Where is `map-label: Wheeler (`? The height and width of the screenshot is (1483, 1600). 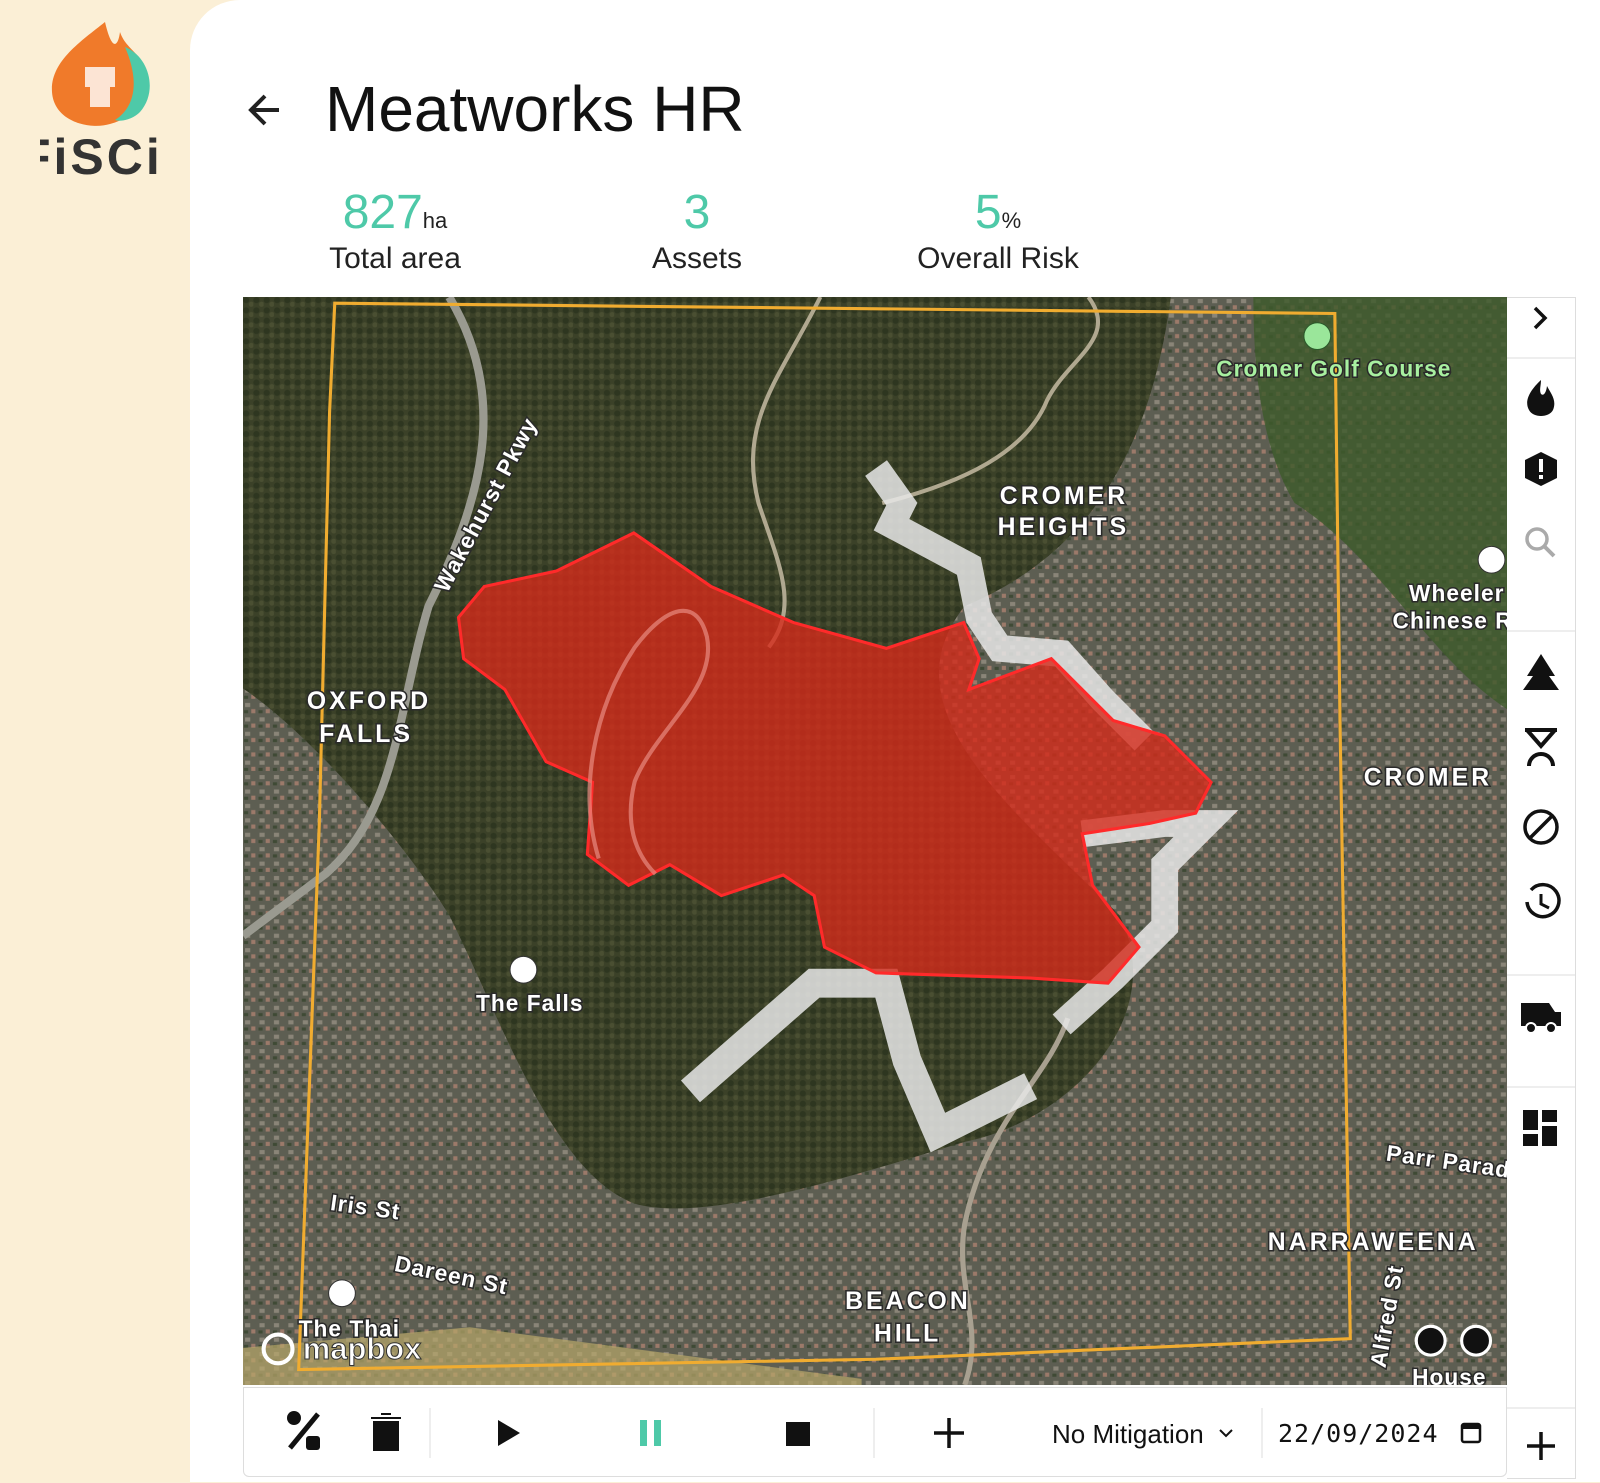 map-label: Wheeler ( is located at coordinates (1458, 593).